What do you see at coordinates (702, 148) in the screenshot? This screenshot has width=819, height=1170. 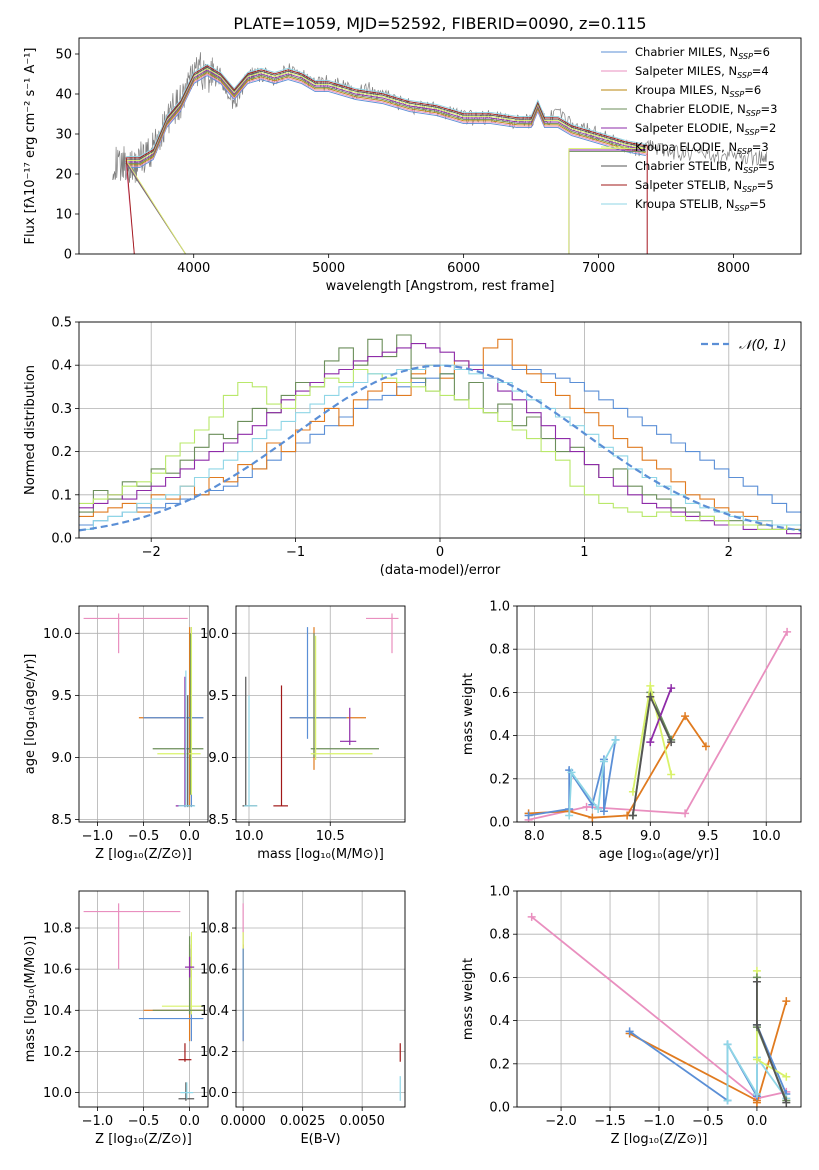 I see `legend-entry: Kroupa ELODIE, NSSP=3` at bounding box center [702, 148].